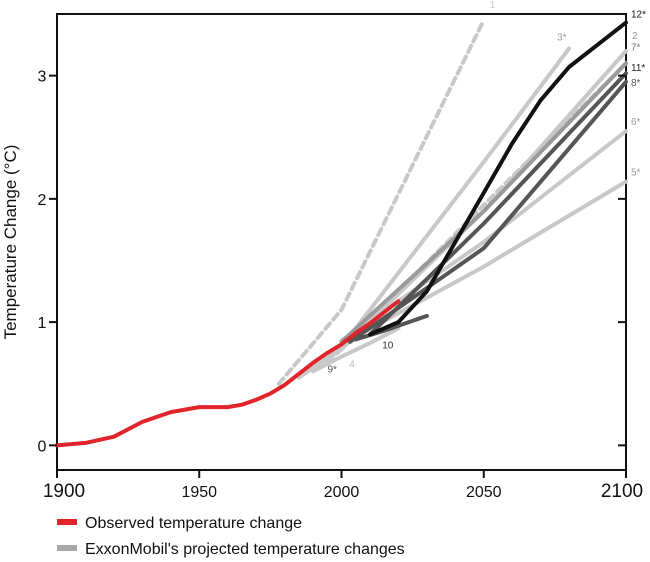  I want to click on x-tick-label-1950: 1950, so click(199, 492).